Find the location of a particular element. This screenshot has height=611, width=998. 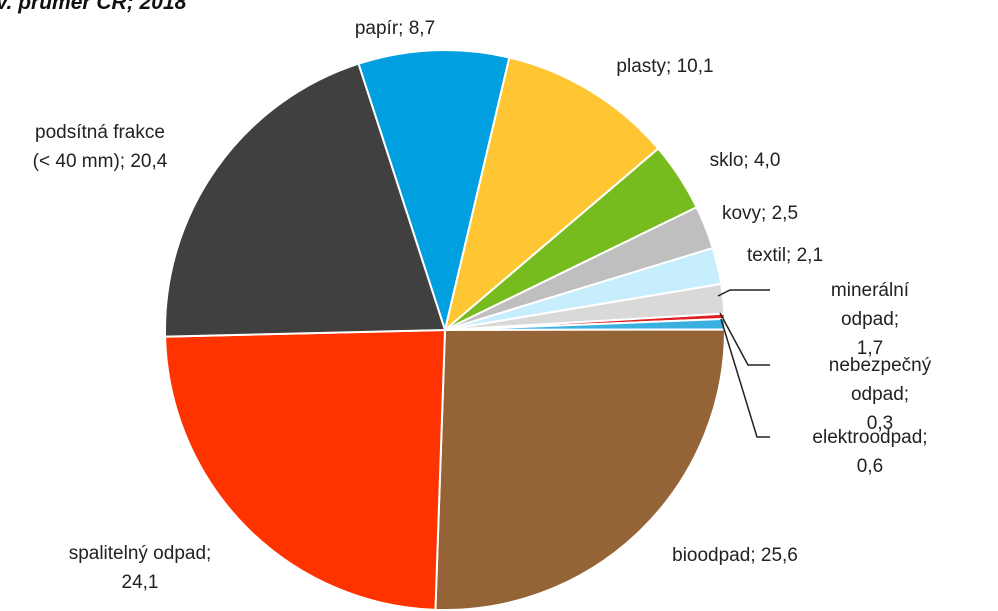

category-name: textil is located at coordinates (766, 255).